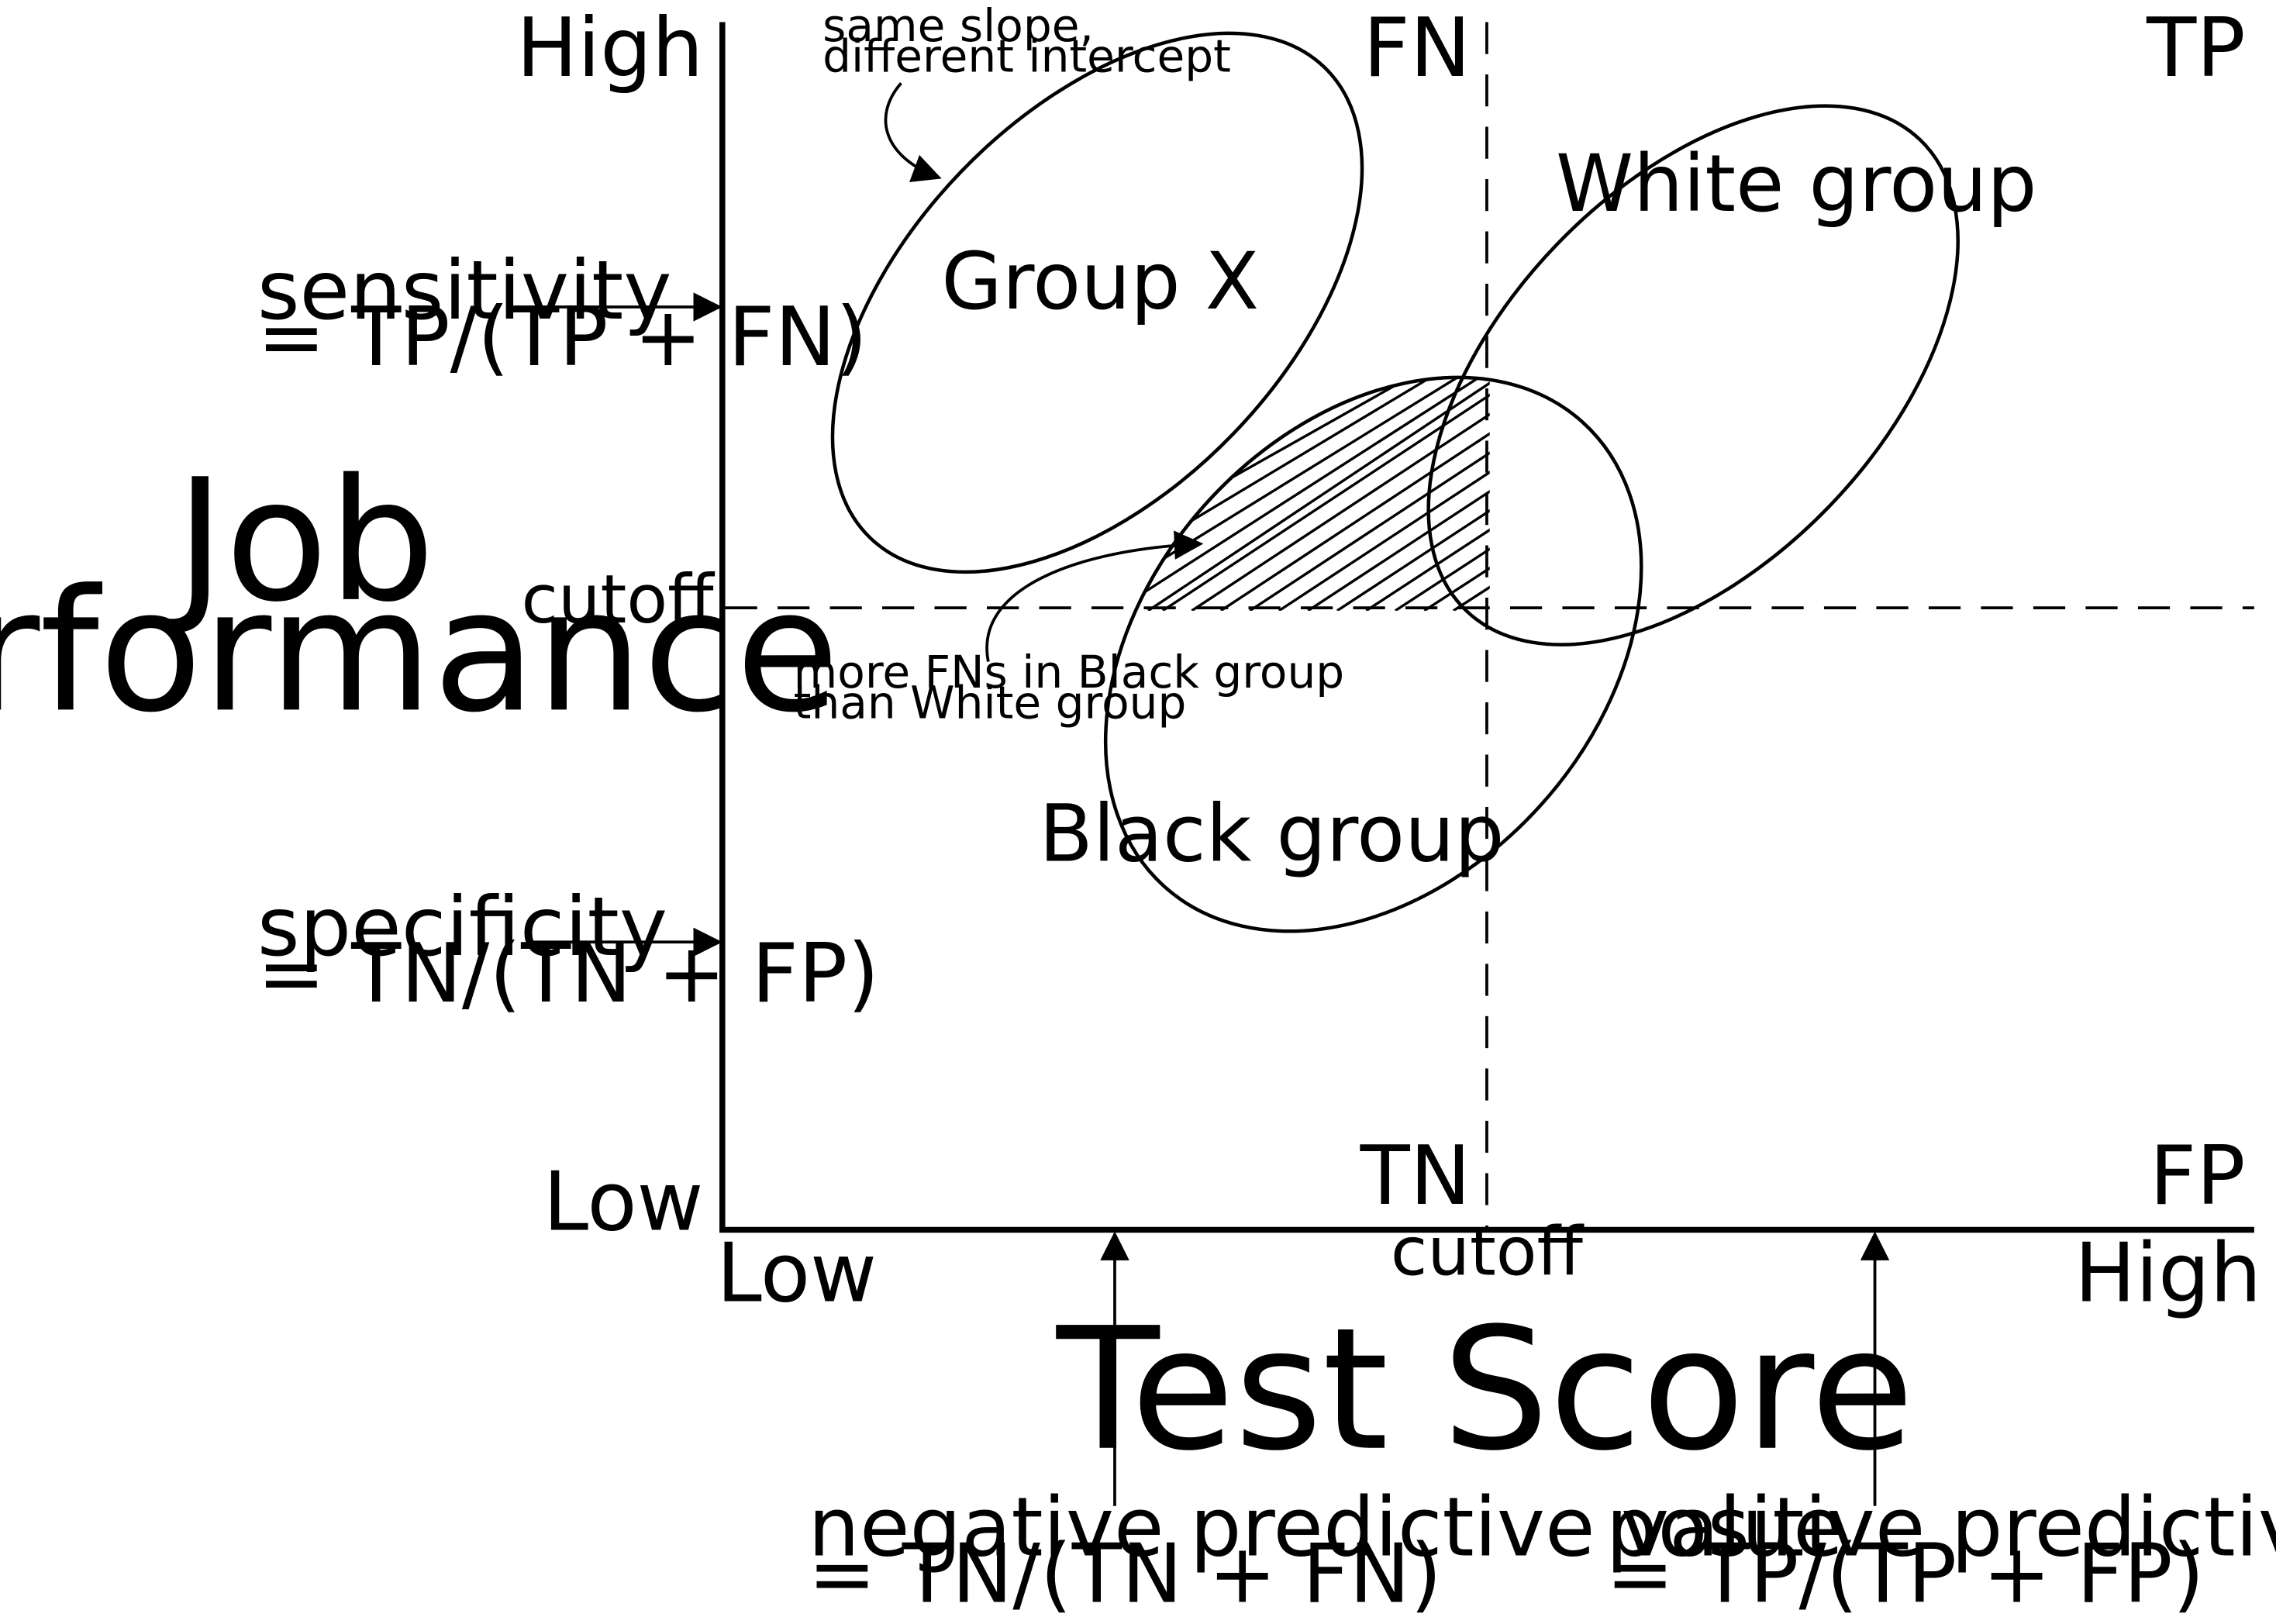 Image resolution: width=2276 pixels, height=1624 pixels. I want to click on quadrant-tp-label: TP, so click(2195, 48).